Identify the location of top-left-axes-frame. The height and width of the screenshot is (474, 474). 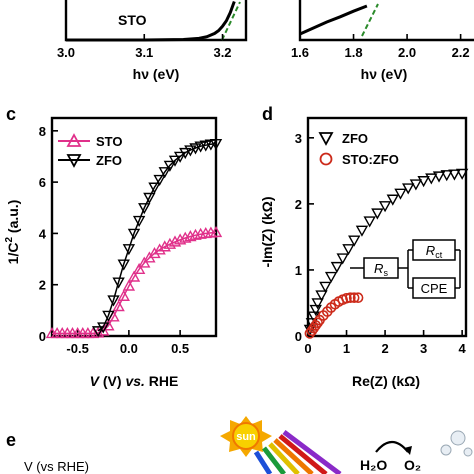
(156, 21).